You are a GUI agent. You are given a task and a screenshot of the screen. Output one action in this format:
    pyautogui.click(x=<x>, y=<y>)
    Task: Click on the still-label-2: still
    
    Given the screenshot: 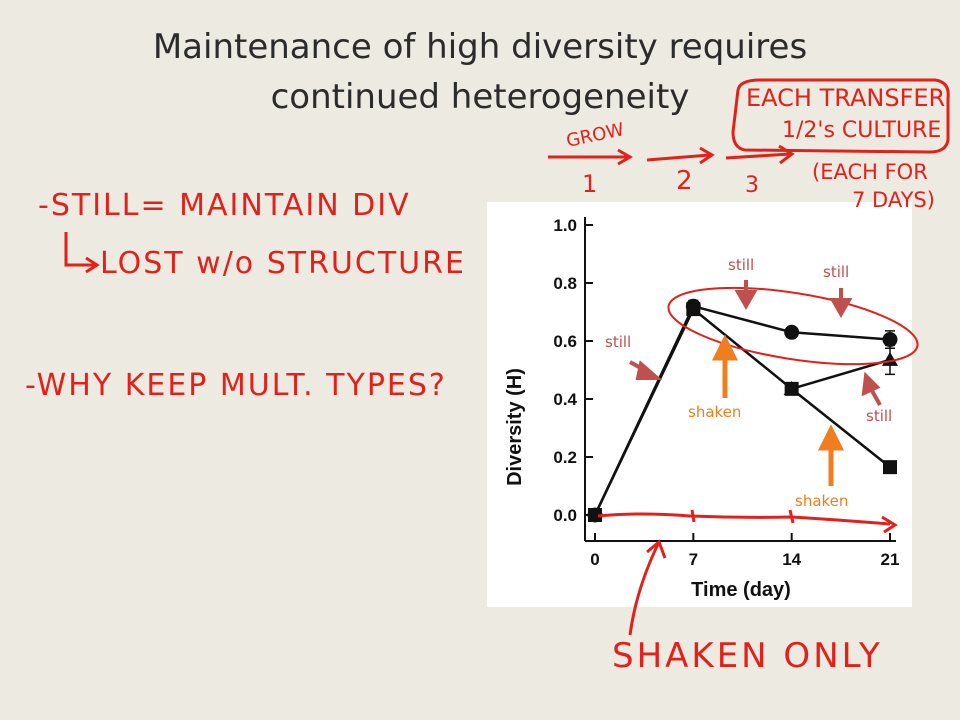 What is the action you would take?
    pyautogui.click(x=741, y=265)
    